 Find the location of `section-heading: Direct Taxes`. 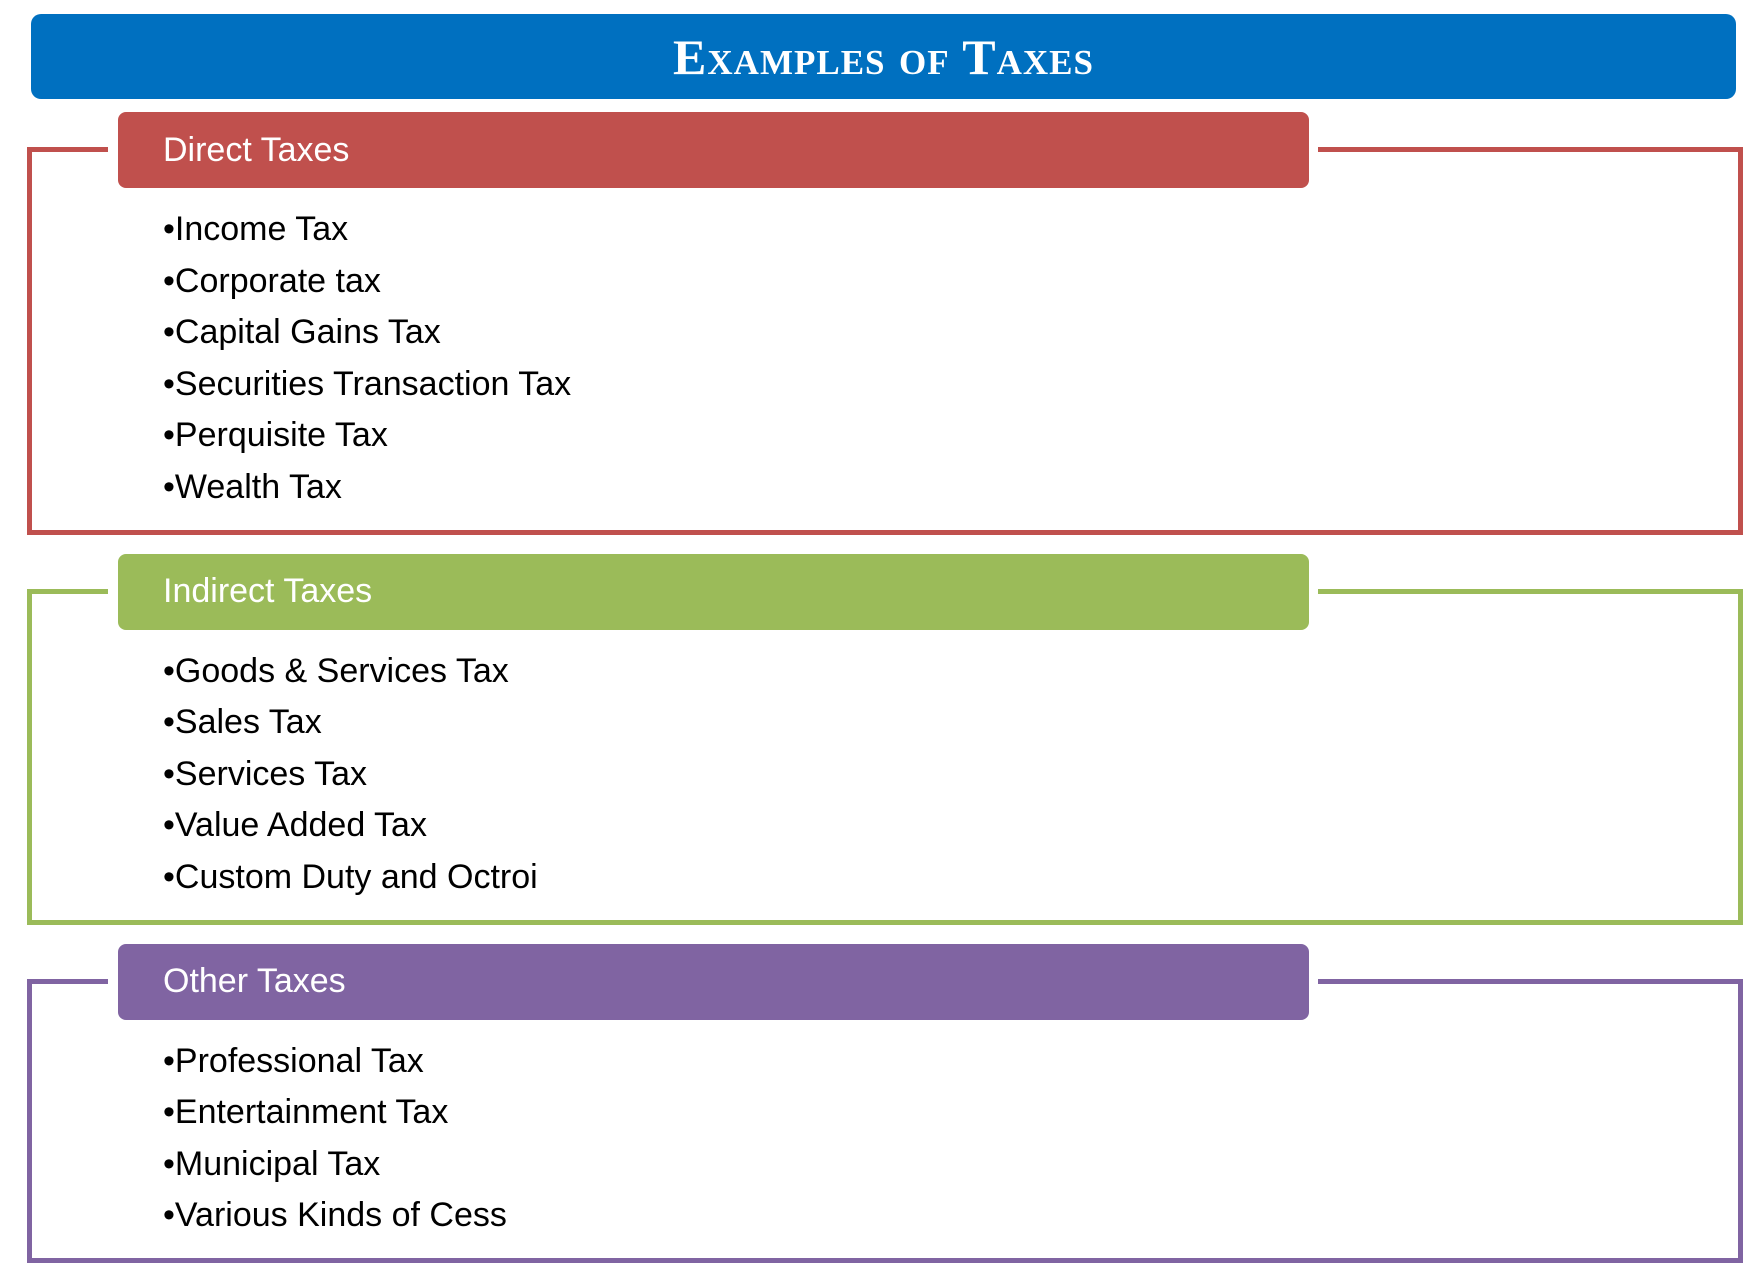

section-heading: Direct Taxes is located at coordinates (713, 150).